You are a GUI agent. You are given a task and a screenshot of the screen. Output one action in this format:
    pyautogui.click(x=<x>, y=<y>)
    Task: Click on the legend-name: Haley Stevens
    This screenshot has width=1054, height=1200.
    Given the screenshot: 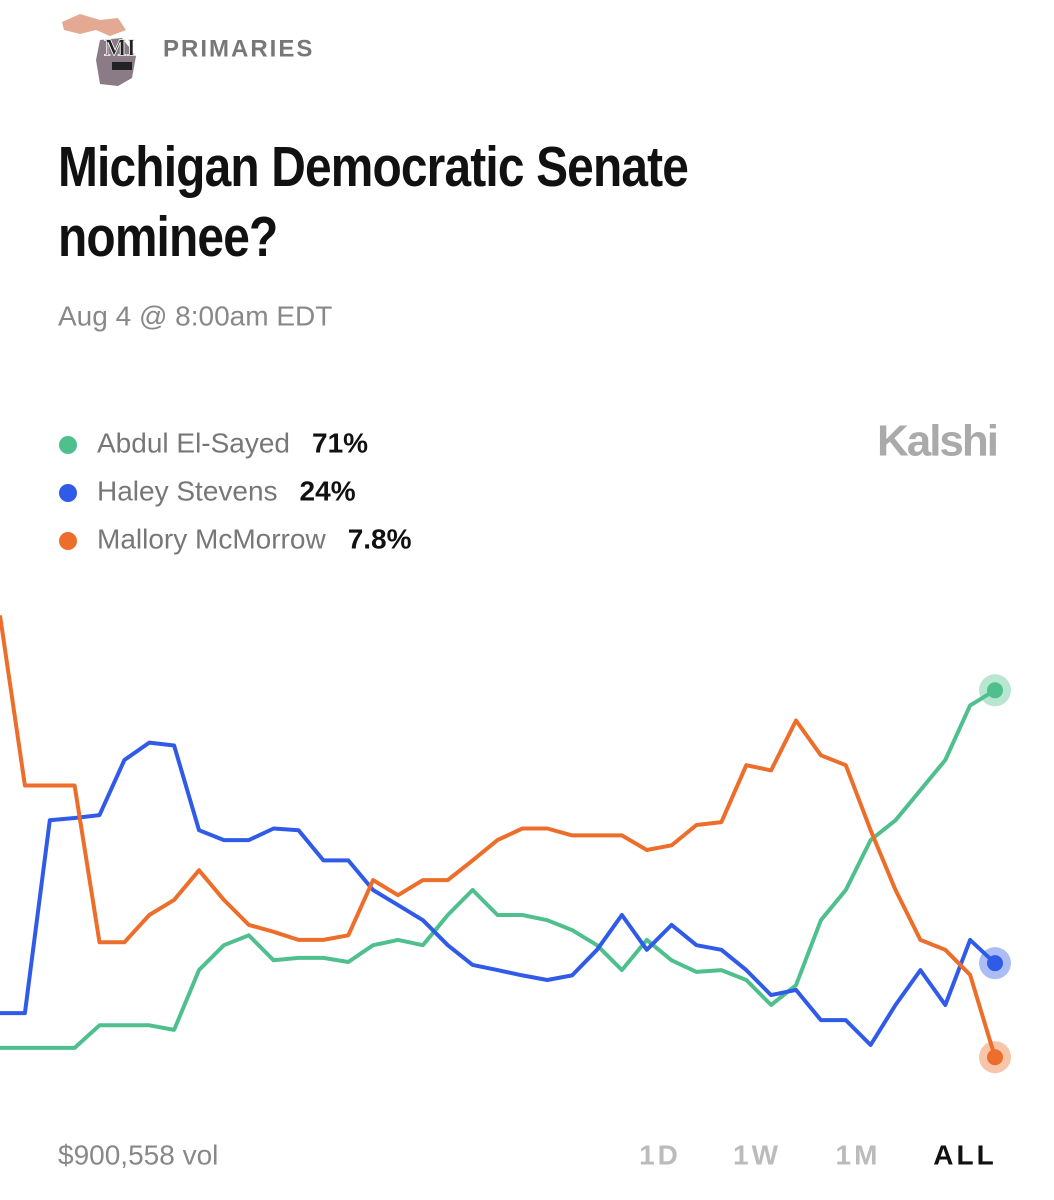 What is the action you would take?
    pyautogui.click(x=187, y=490)
    